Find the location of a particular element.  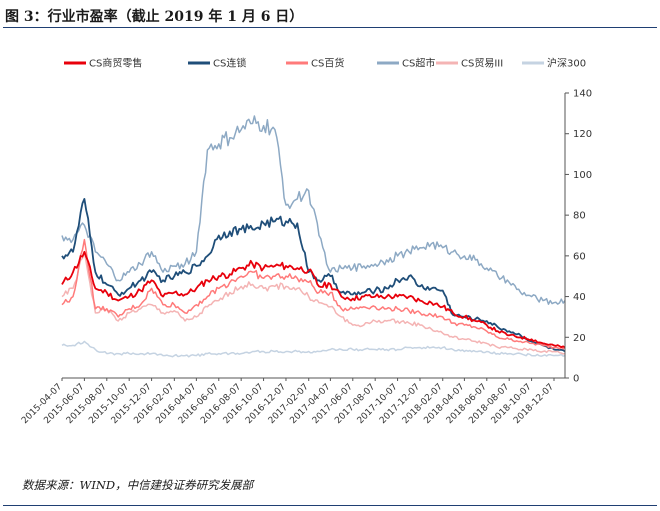

y-tick-label-7: 120 is located at coordinates (582, 134).